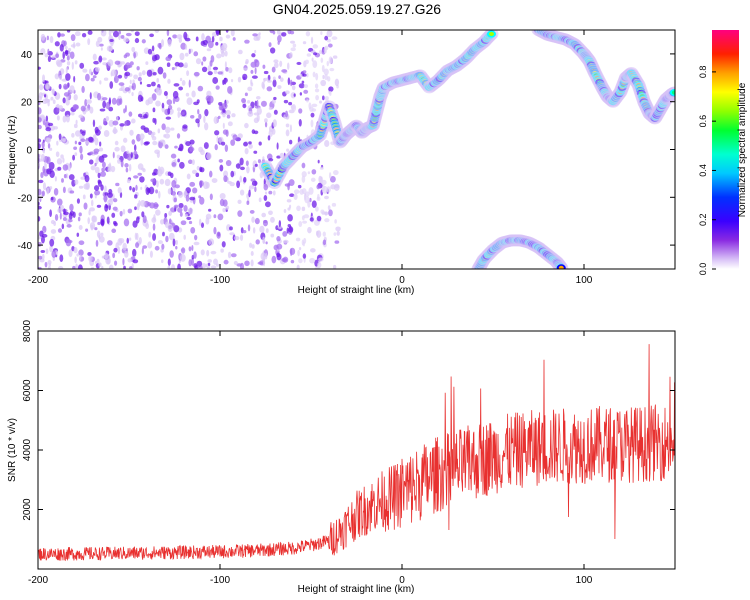 The width and height of the screenshot is (750, 600). What do you see at coordinates (673, 92) in the screenshot?
I see `track-core` at bounding box center [673, 92].